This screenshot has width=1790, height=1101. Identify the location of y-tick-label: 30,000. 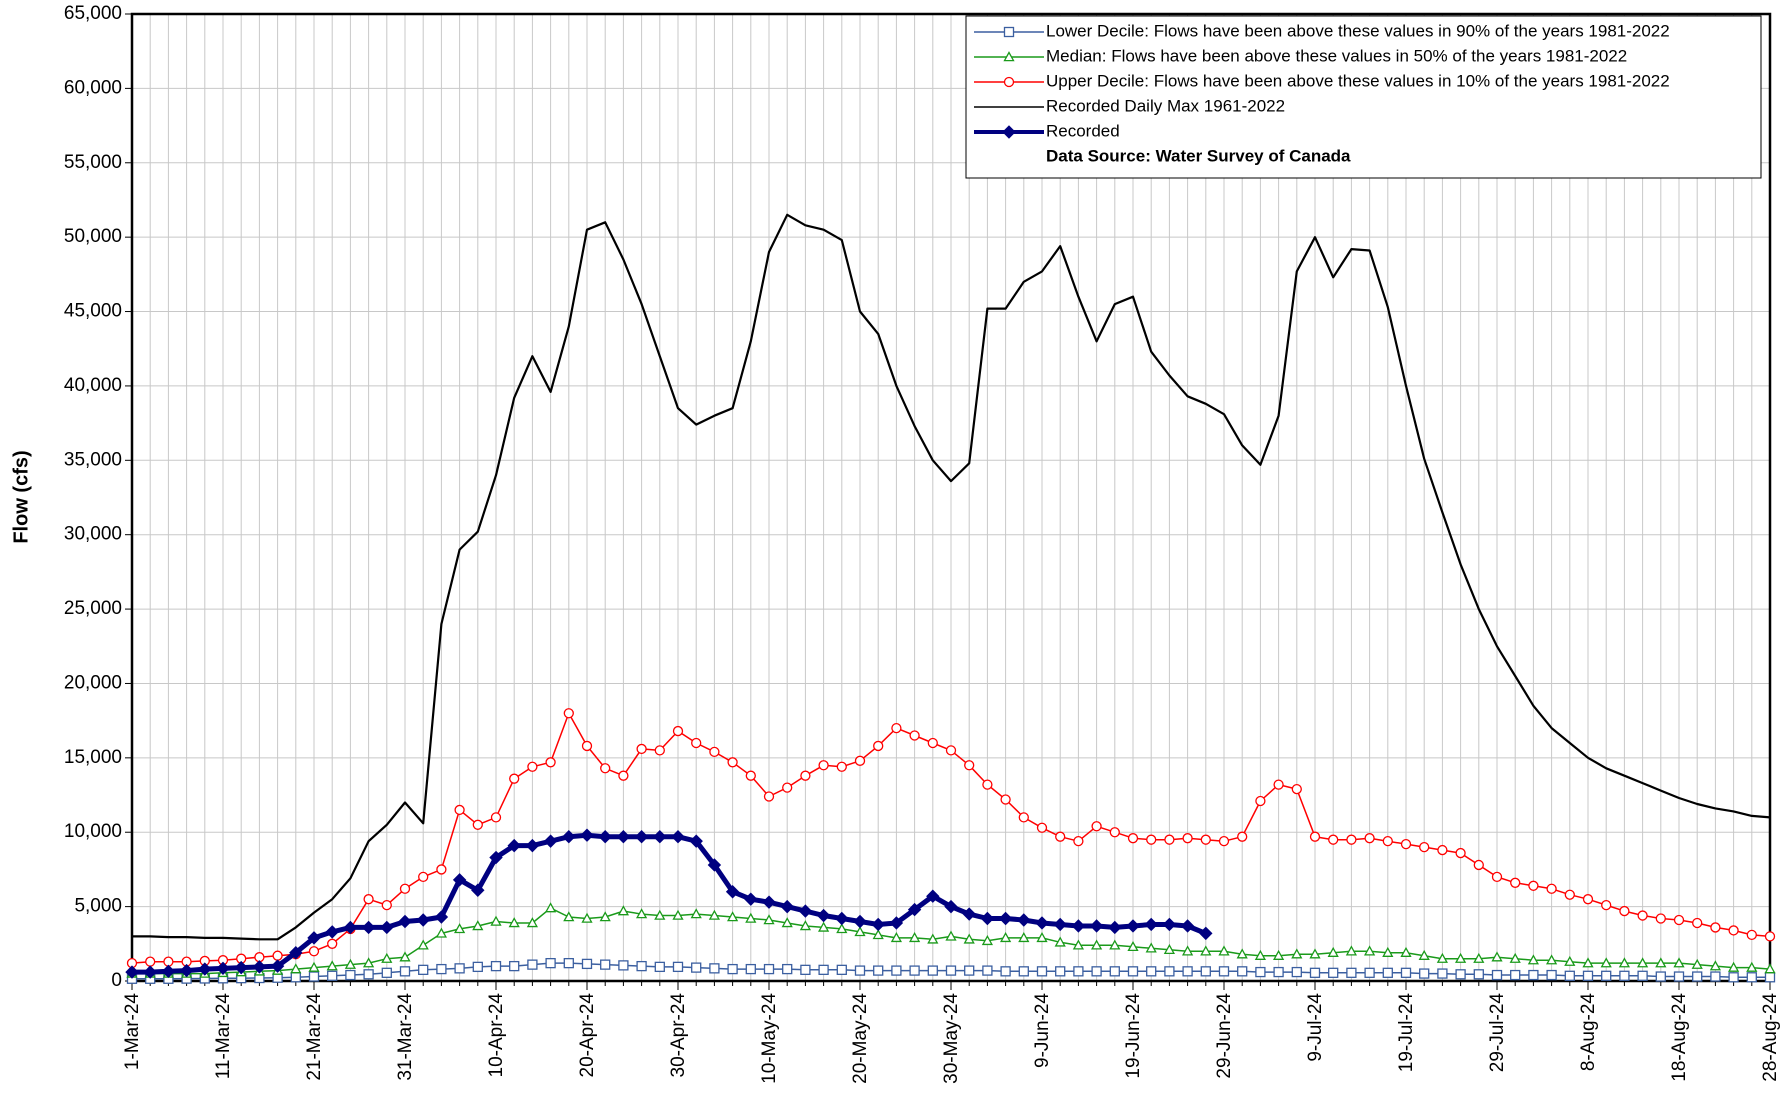
(93, 534).